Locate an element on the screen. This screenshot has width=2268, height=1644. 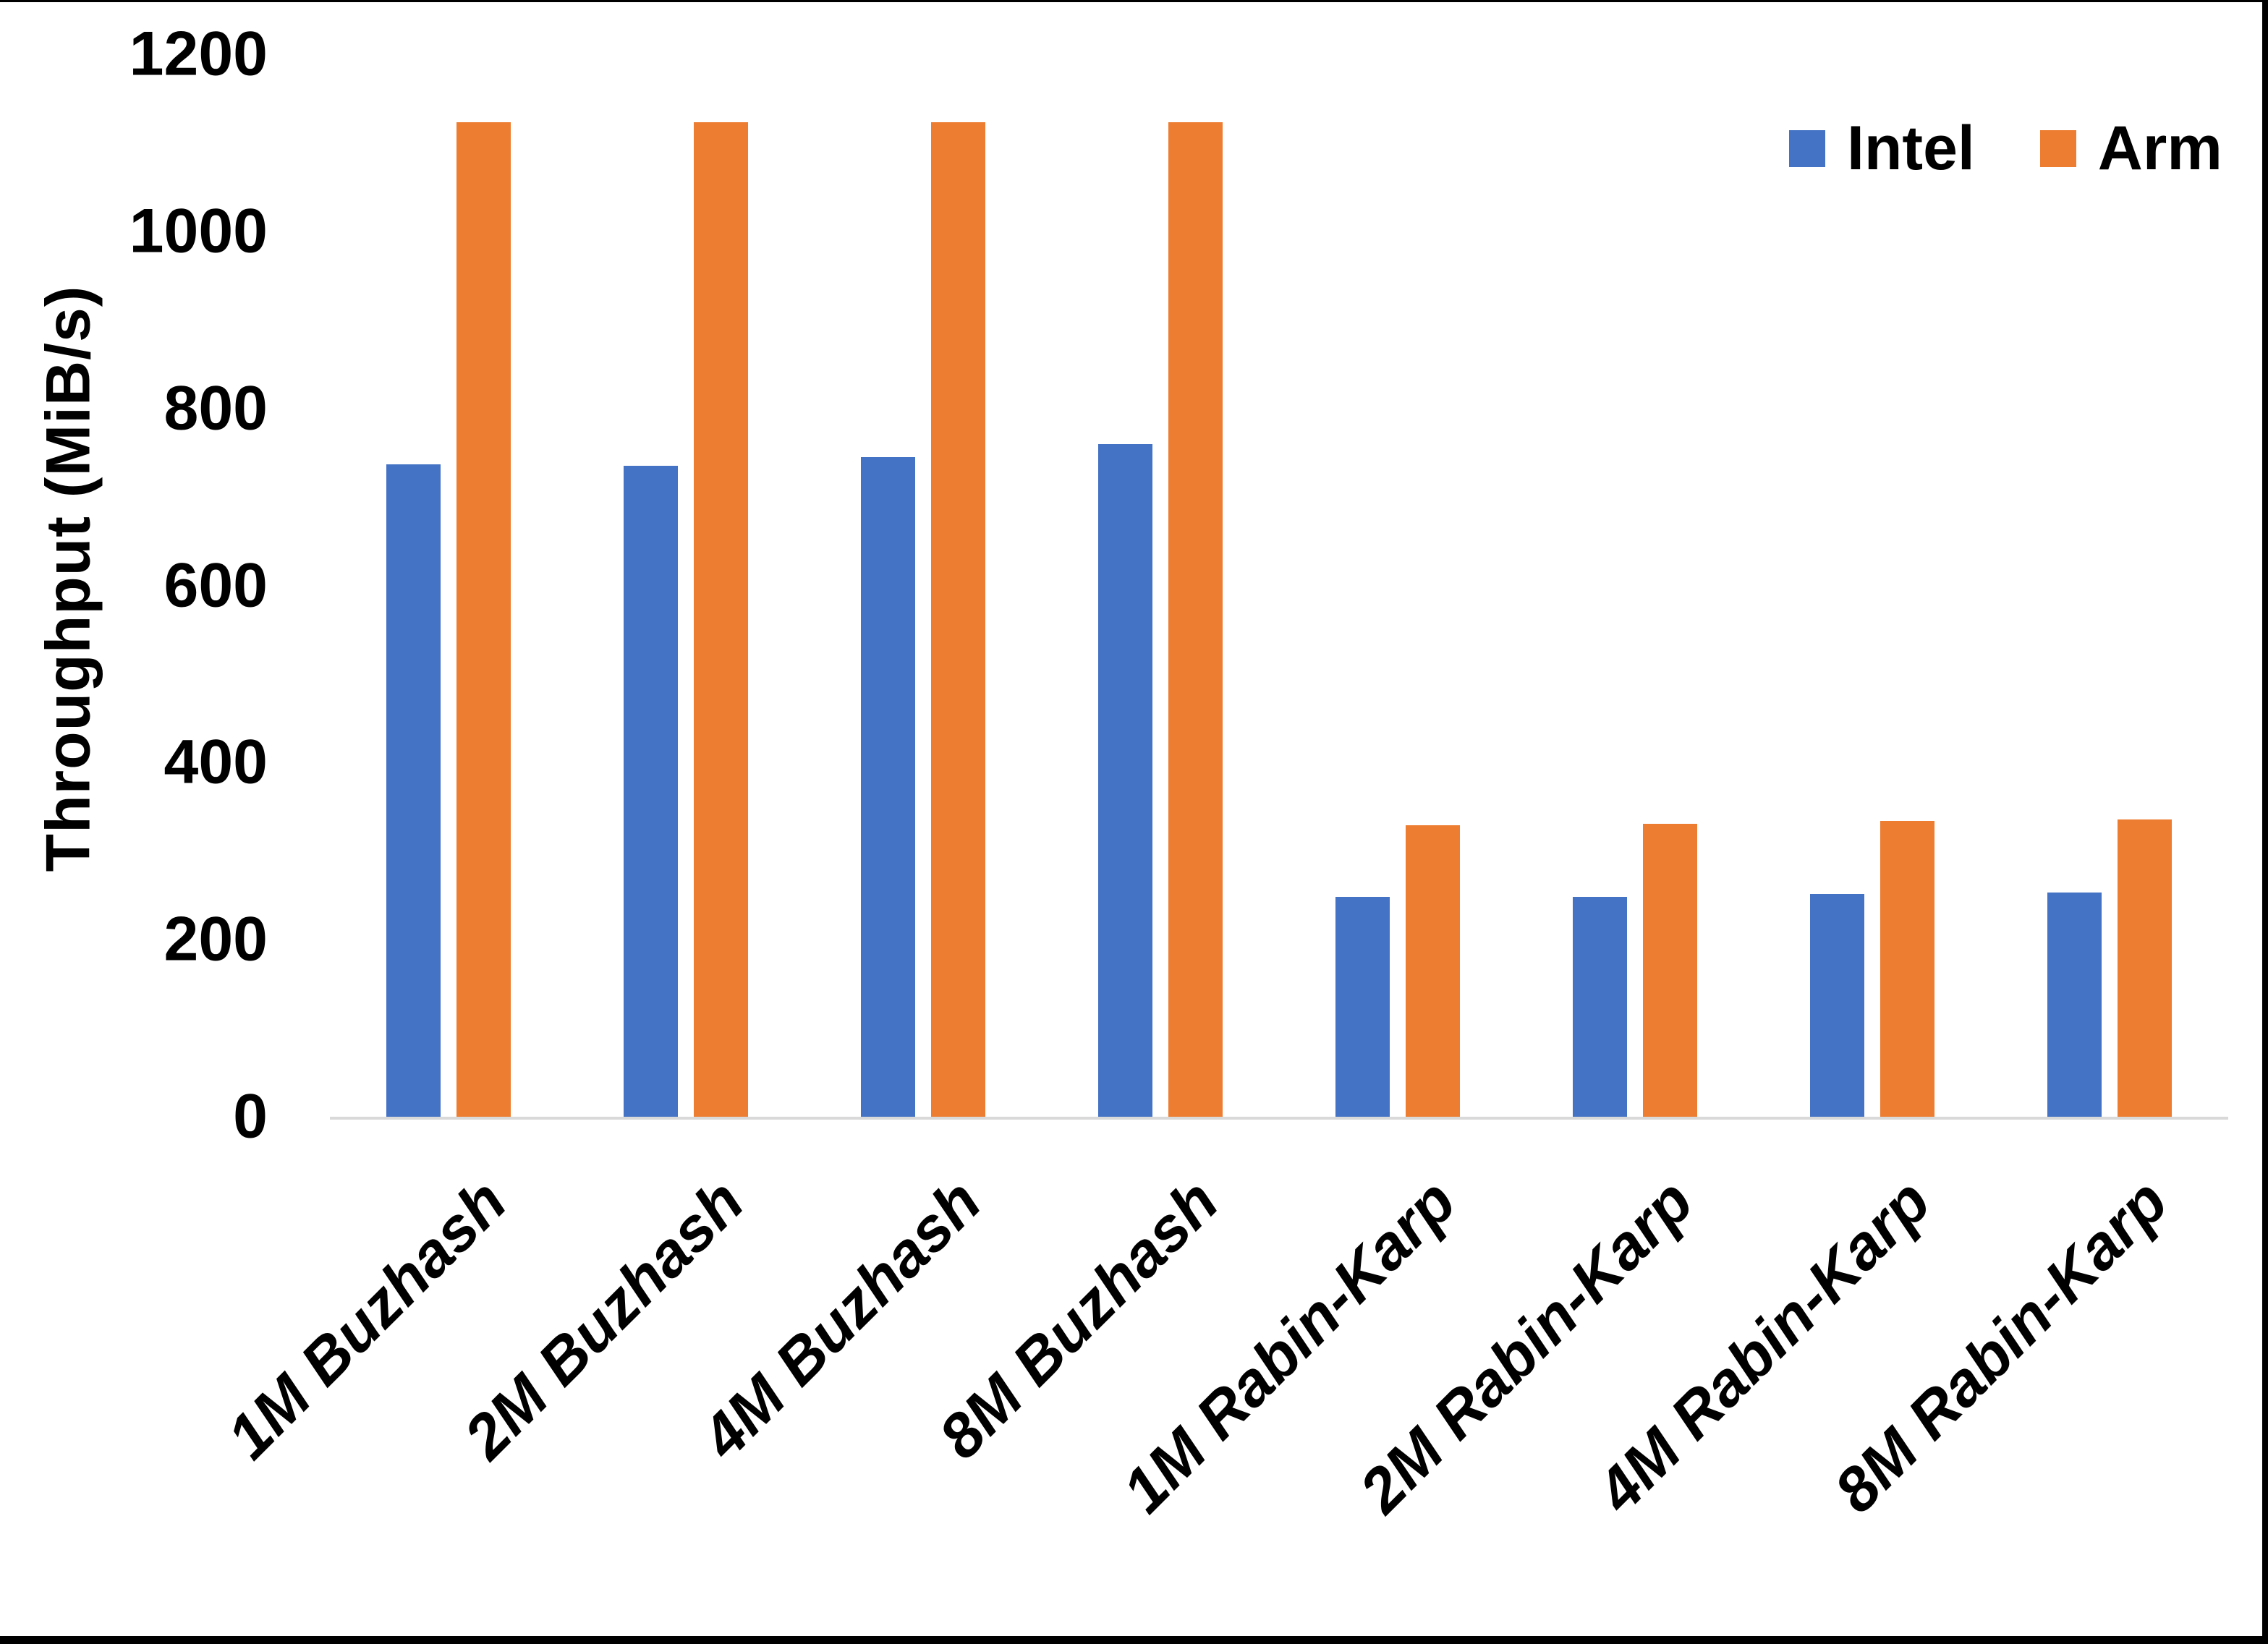
bar-arm-2m-buzhash is located at coordinates (721, 619).